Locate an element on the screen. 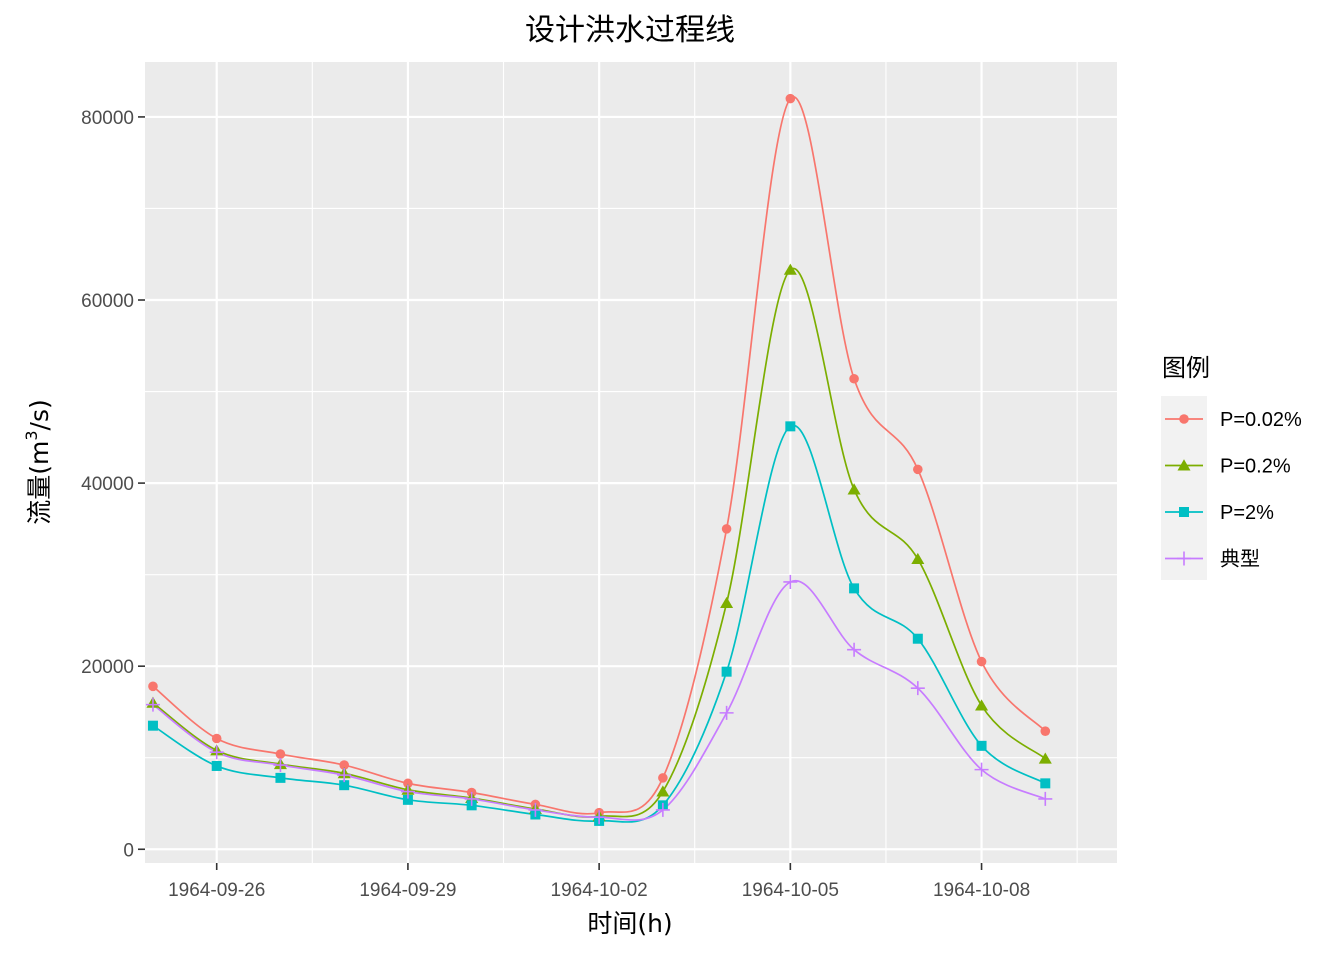 The width and height of the screenshot is (1344, 960). legend-label-1: P=0.2% is located at coordinates (1255, 467).